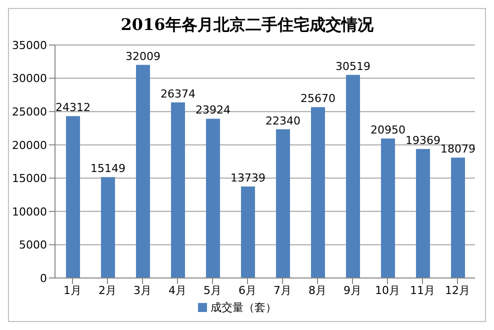 Image resolution: width=494 pixels, height=330 pixels. What do you see at coordinates (29, 145) in the screenshot?
I see `y-tick-label: 20000` at bounding box center [29, 145].